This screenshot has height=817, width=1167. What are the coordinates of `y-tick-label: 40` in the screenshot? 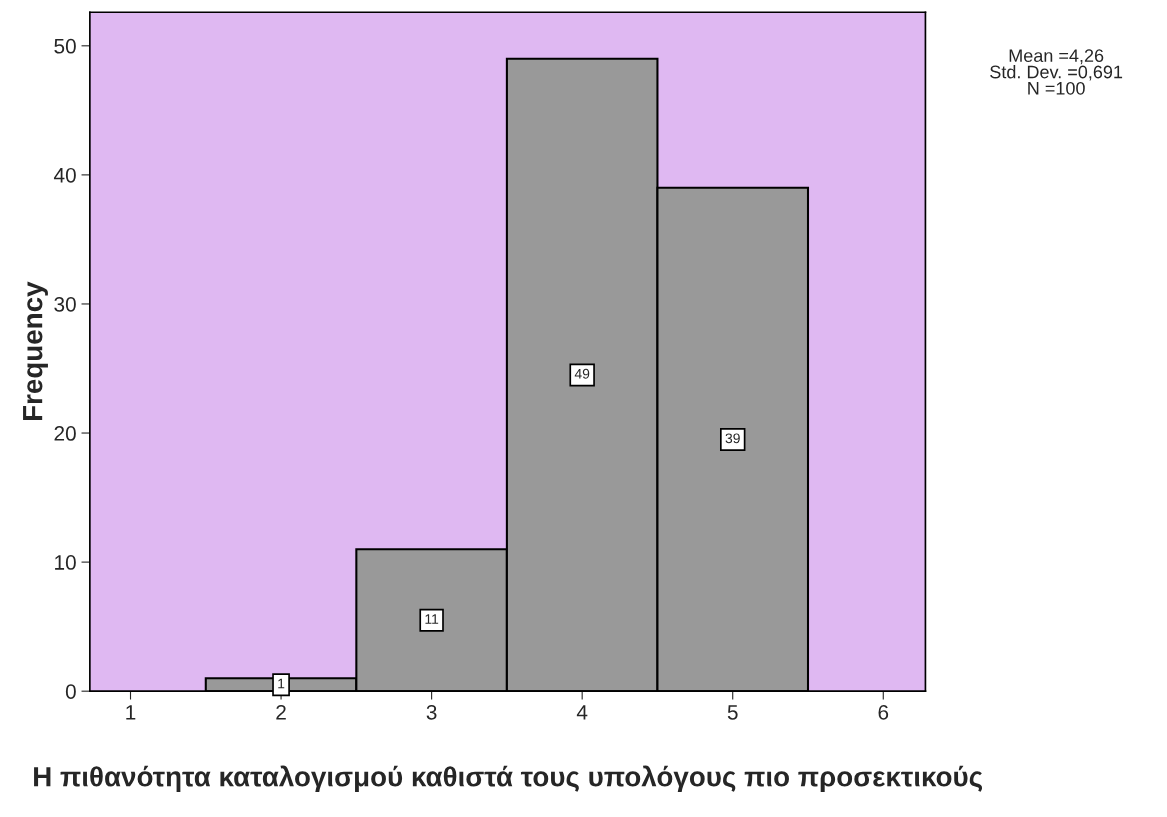 It's located at (64, 175).